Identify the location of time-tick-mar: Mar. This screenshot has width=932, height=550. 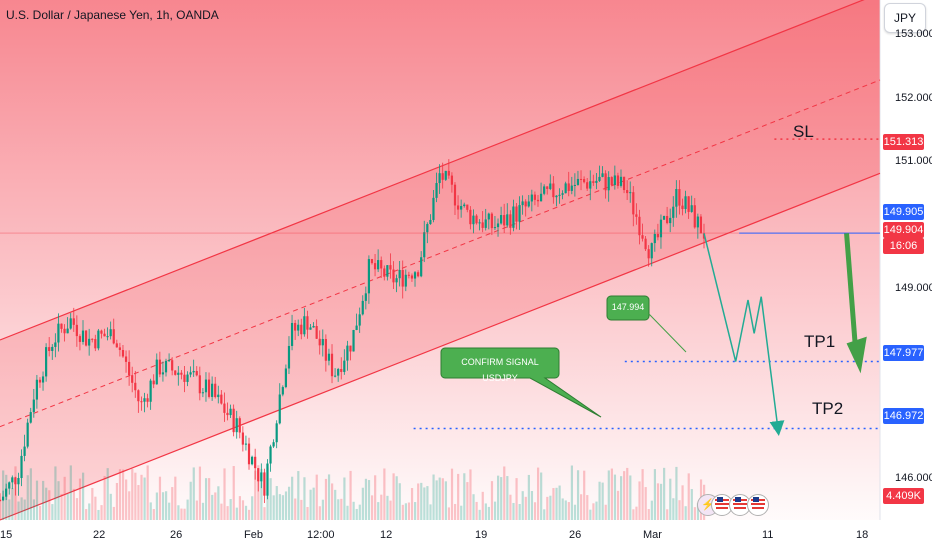
(652, 535).